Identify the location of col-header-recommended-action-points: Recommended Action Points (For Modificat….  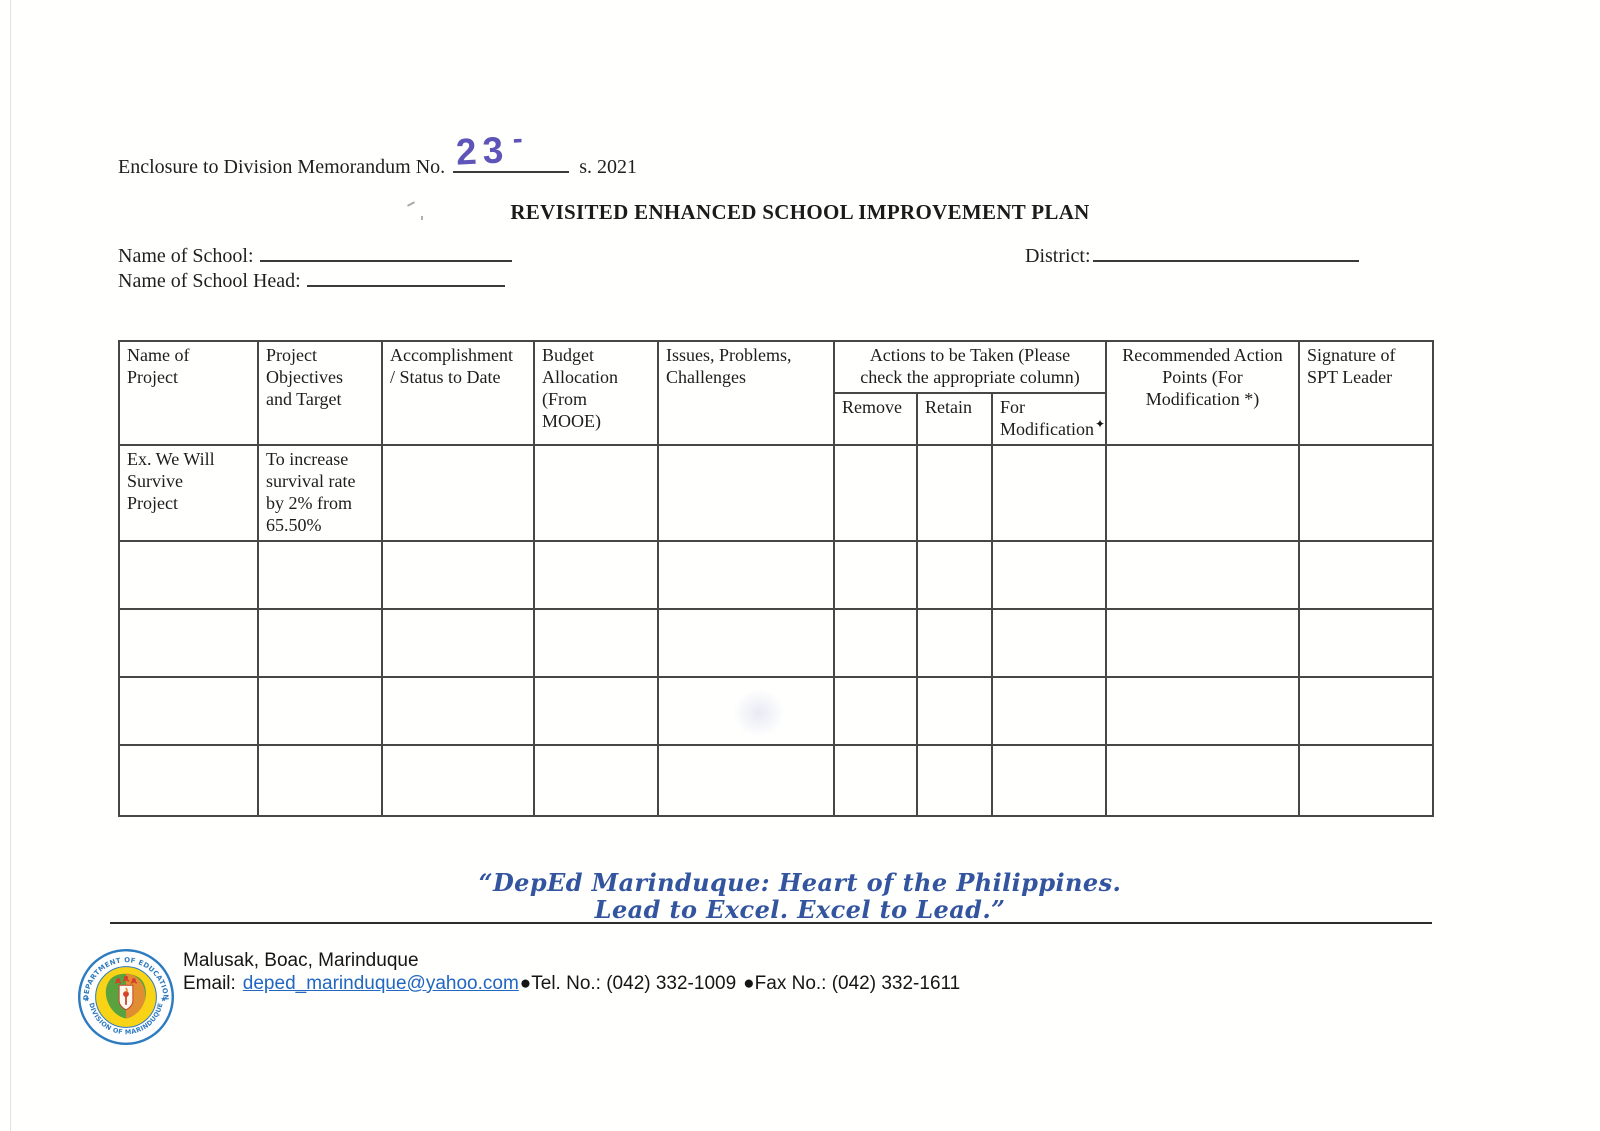
(1202, 393).